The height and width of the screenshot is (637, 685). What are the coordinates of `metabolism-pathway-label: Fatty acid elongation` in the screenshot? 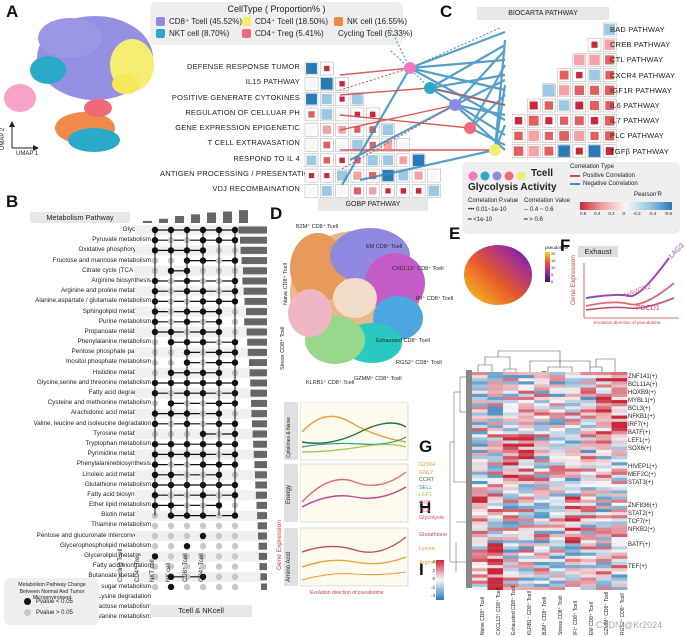 It's located at (121, 566).